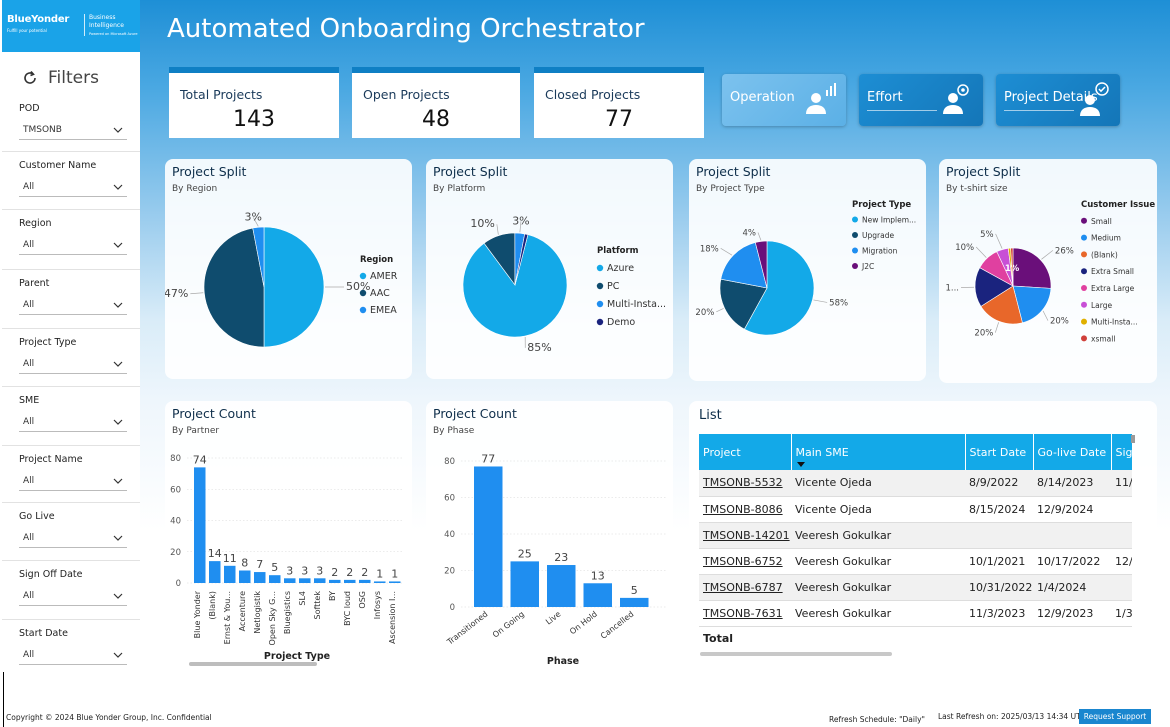  What do you see at coordinates (253, 664) in the screenshot?
I see `chart-scrollbar` at bounding box center [253, 664].